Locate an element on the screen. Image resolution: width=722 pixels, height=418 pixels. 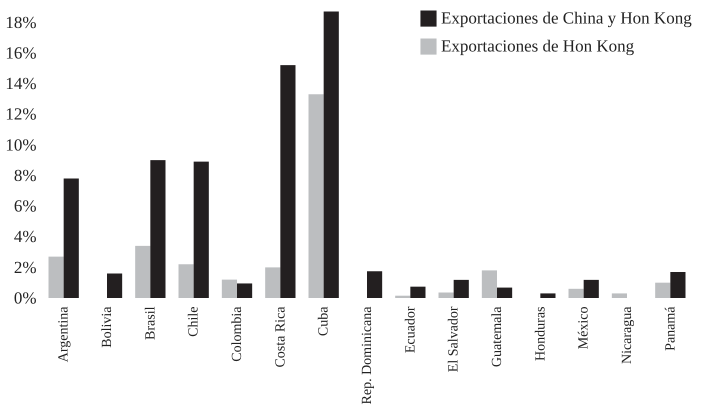
y-tick-label: 6% is located at coordinates (25, 206).